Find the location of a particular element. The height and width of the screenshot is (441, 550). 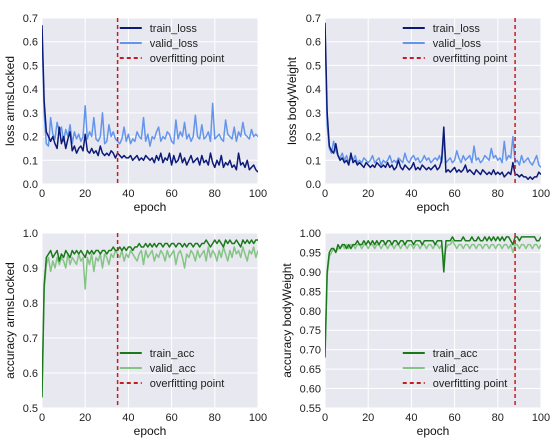

y-axis-label: accuracy armsLocked is located at coordinates (10, 320).